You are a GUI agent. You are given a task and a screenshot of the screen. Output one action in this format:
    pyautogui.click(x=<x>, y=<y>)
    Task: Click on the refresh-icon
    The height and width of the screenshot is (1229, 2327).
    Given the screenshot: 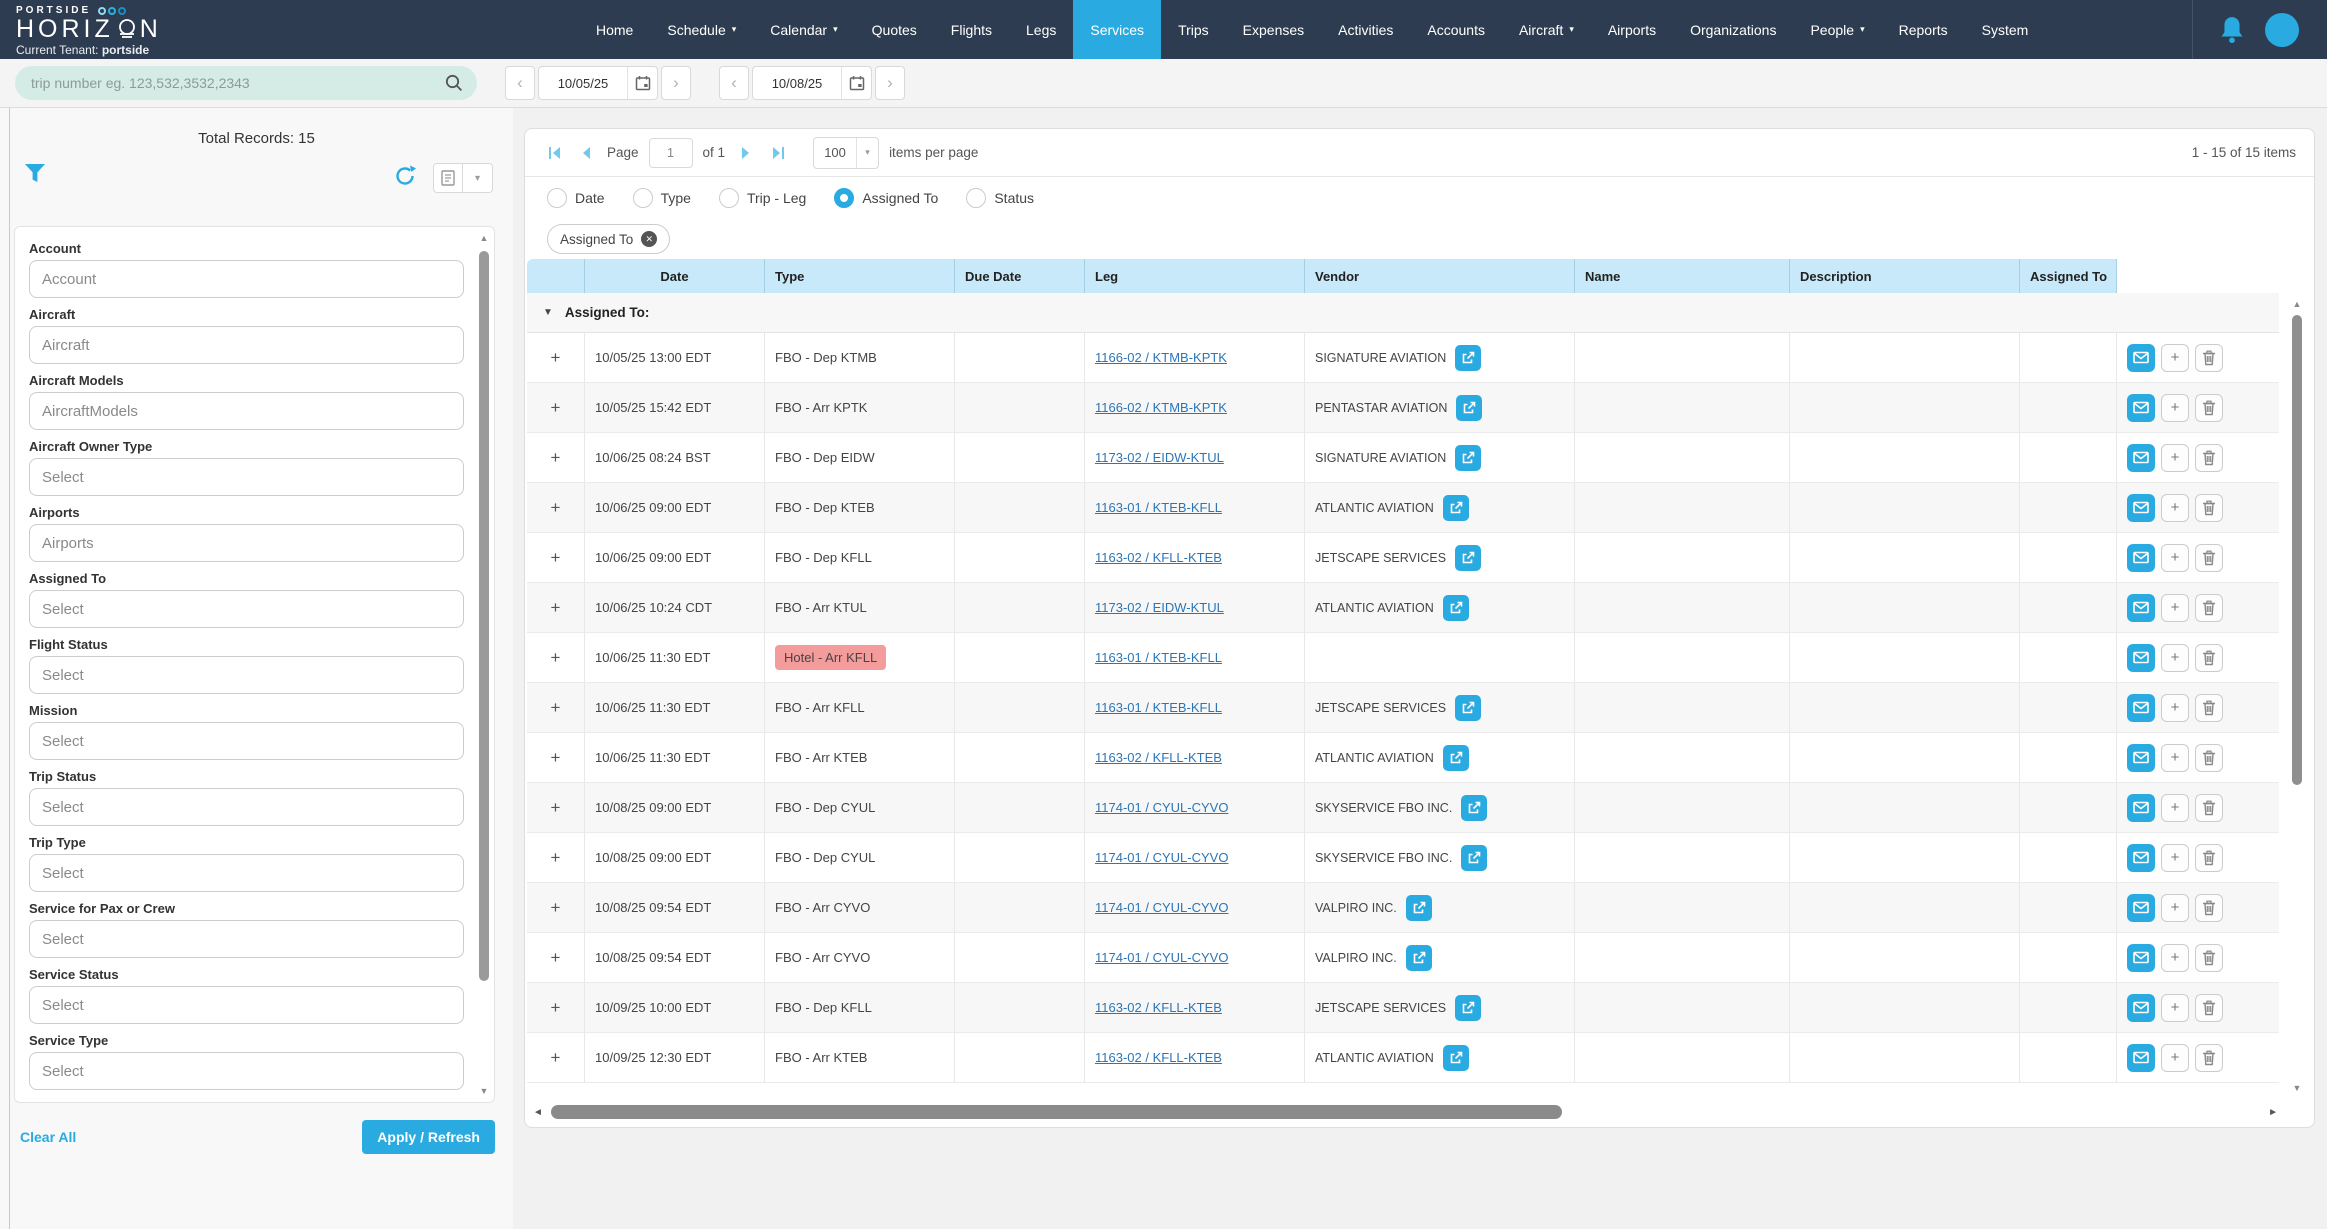 What is the action you would take?
    pyautogui.click(x=405, y=176)
    